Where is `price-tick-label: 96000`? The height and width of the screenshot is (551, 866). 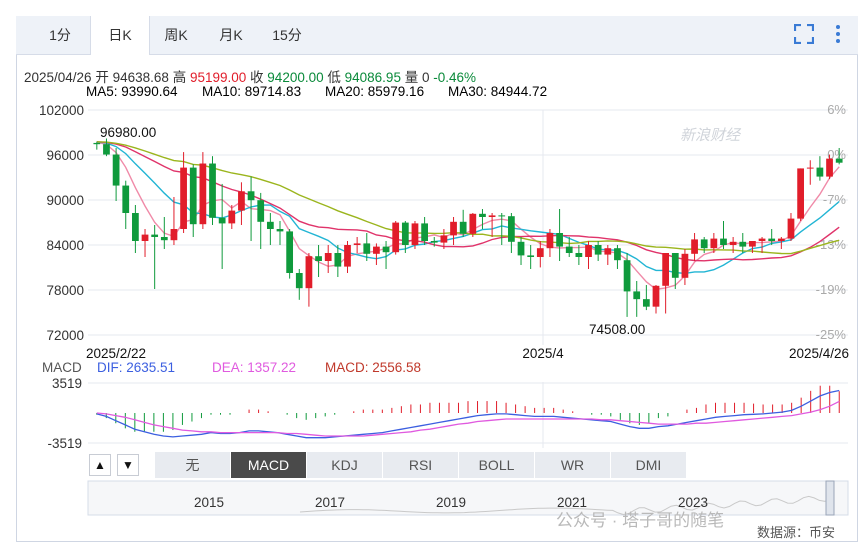
price-tick-label: 96000 is located at coordinates (65, 155).